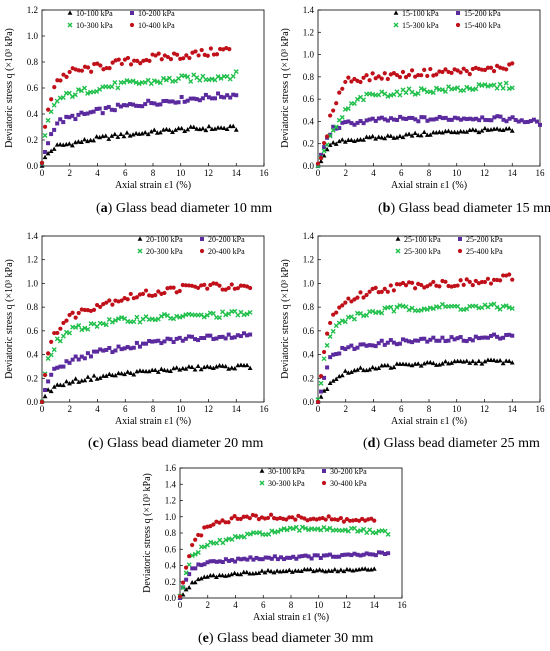 Image resolution: width=550 pixels, height=651 pixels. I want to click on legend-label: 15-200 kPa, so click(482, 13).